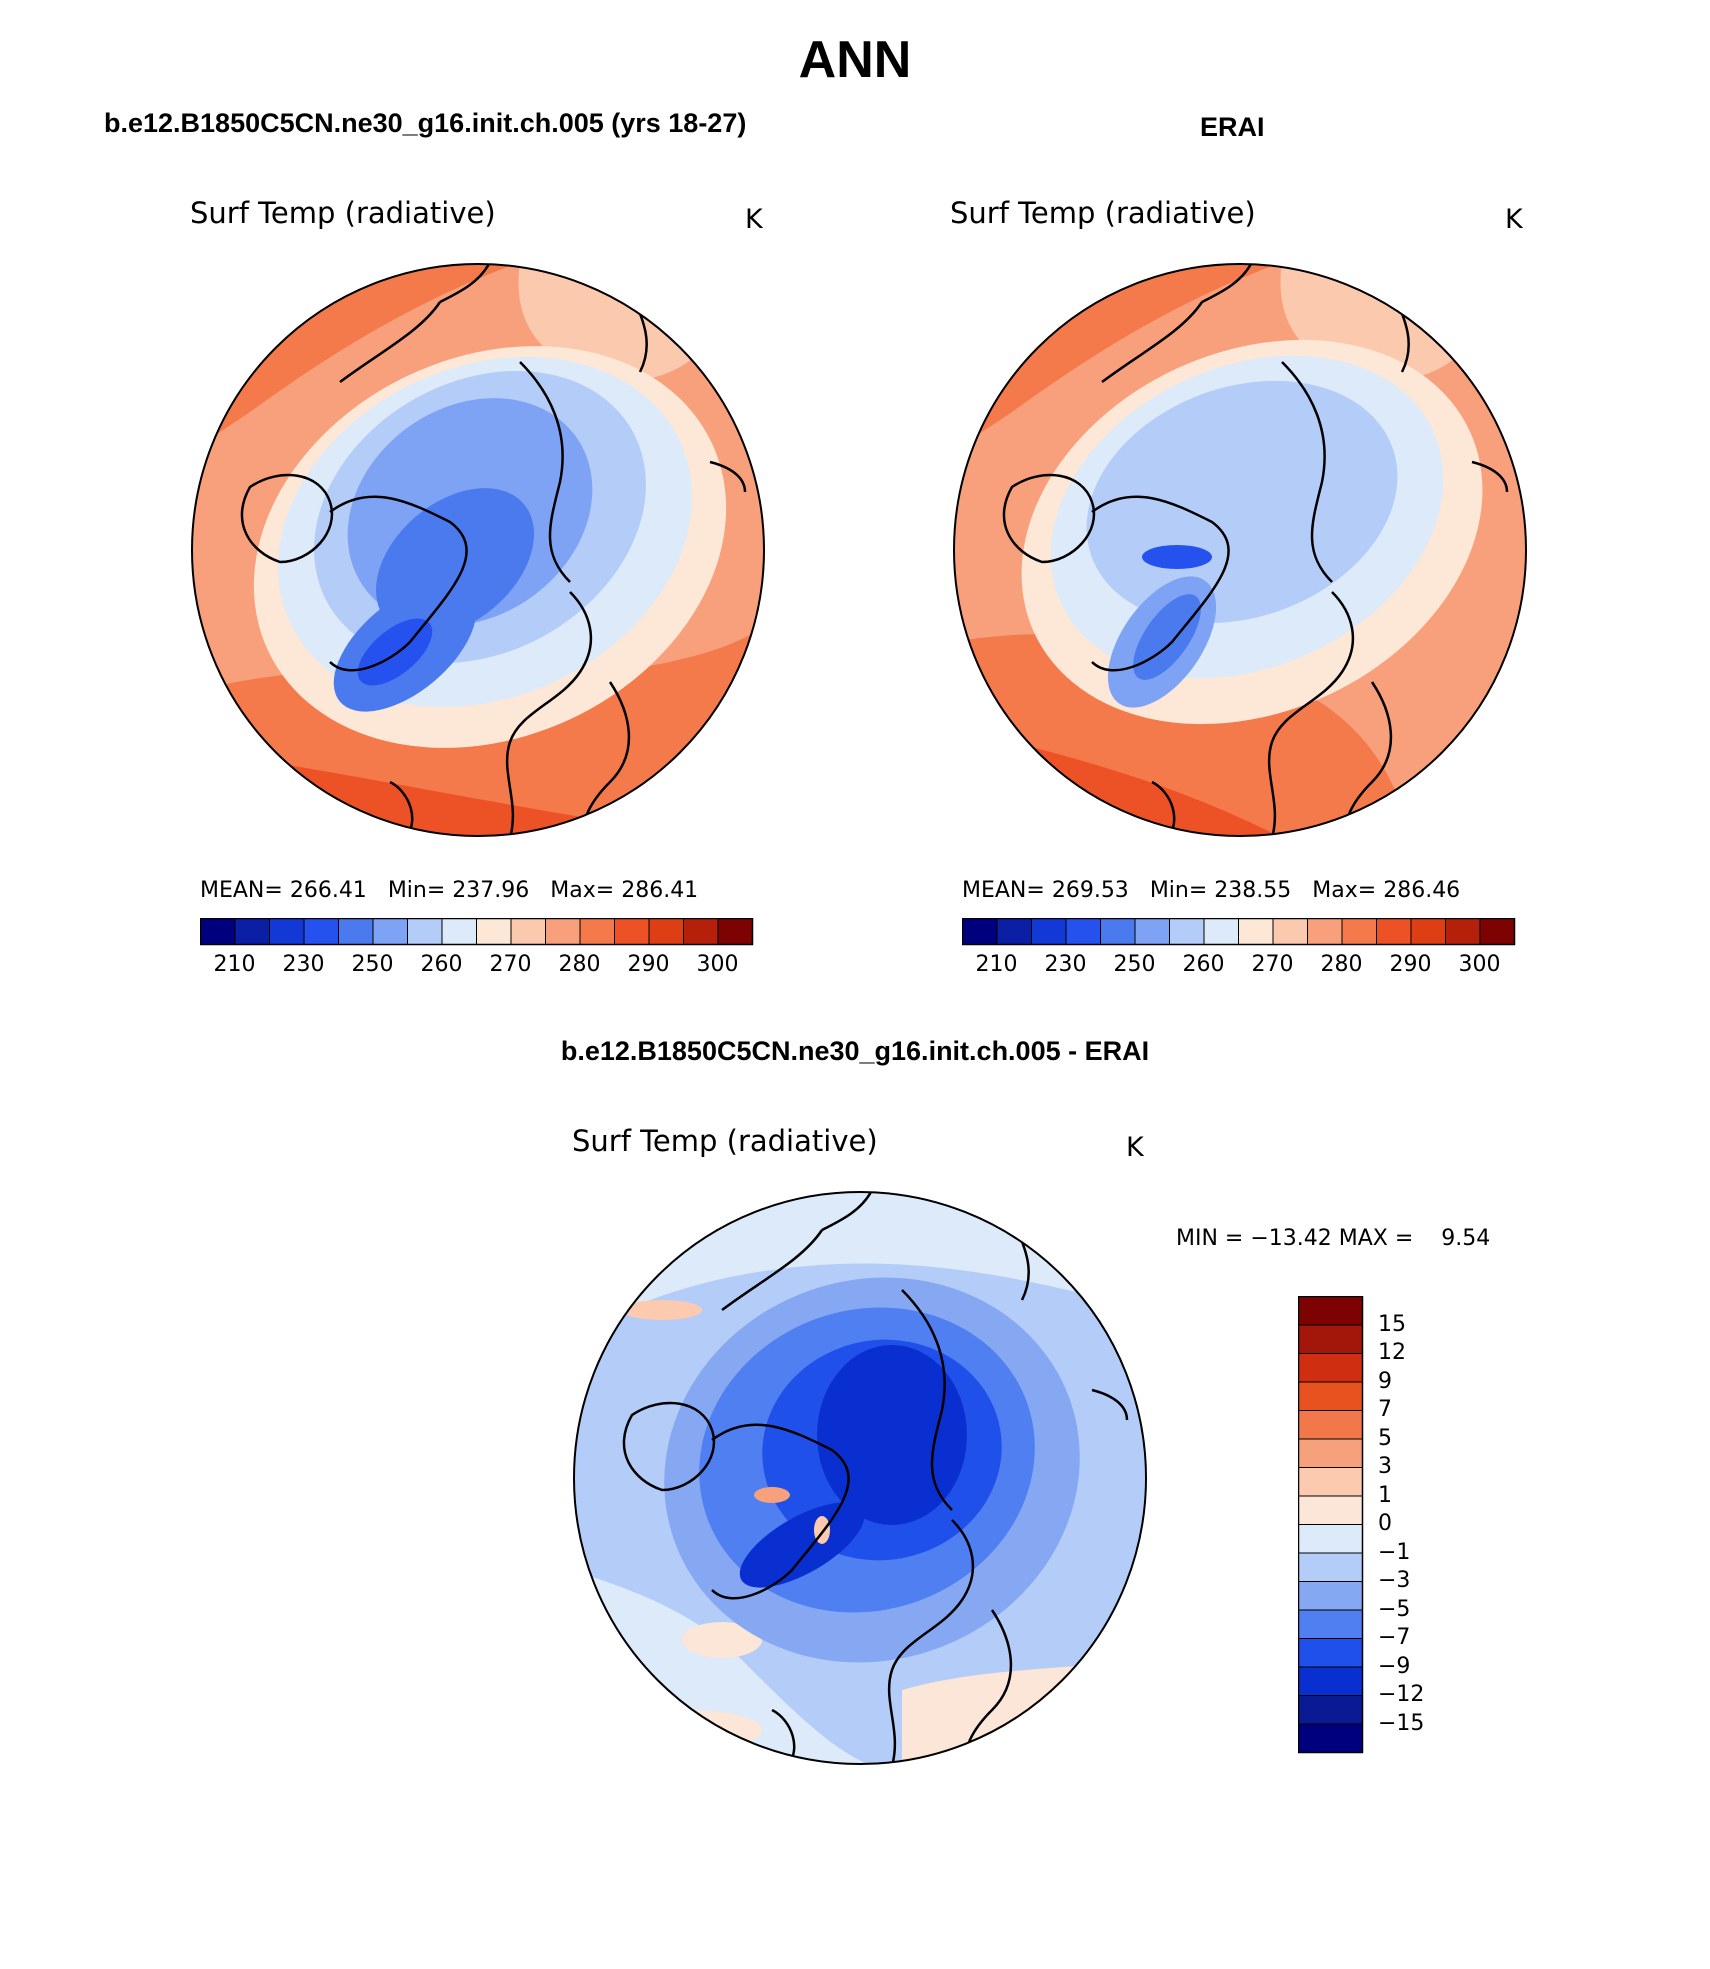  What do you see at coordinates (860, 1478) in the screenshot?
I see `panel3-polar-map` at bounding box center [860, 1478].